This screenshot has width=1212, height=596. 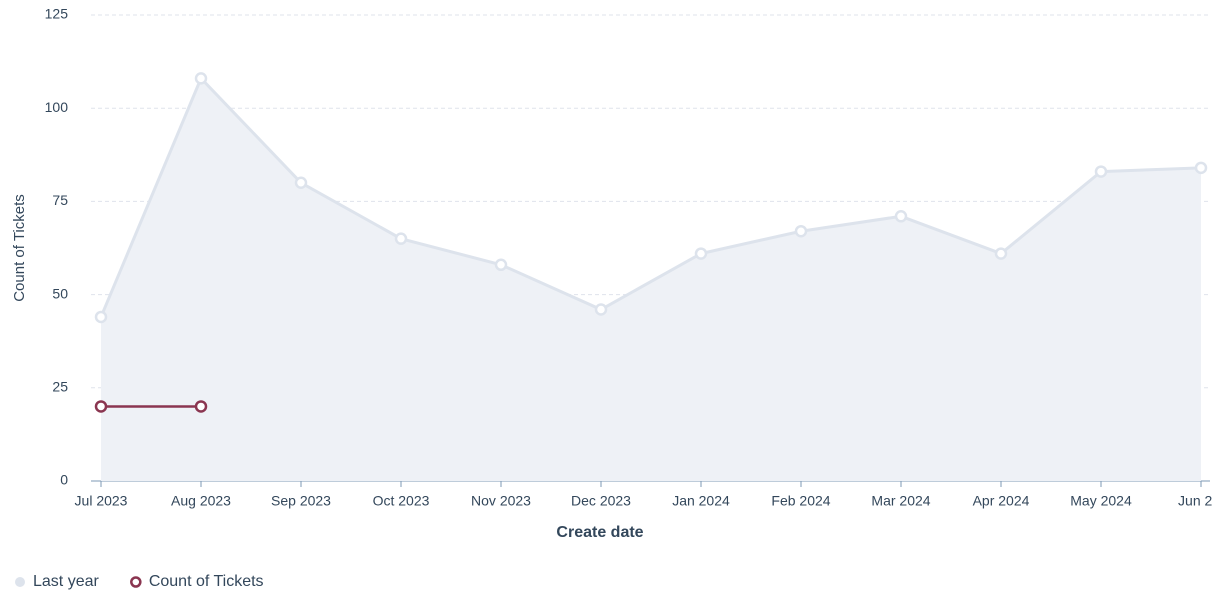 I want to click on y-tick-label: 100, so click(x=57, y=107).